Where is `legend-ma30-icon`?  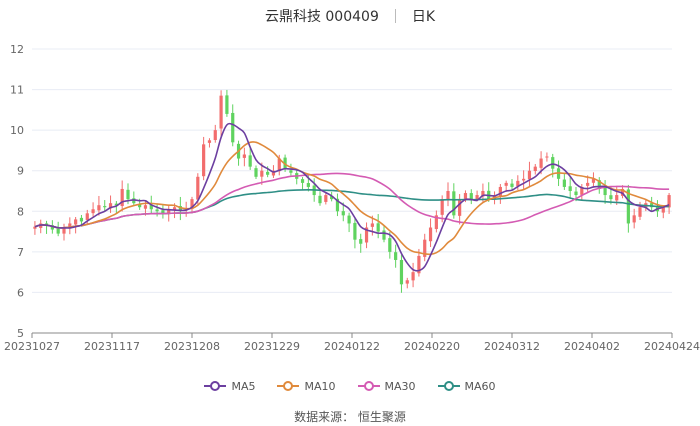 legend-ma30-icon is located at coordinates (368, 386).